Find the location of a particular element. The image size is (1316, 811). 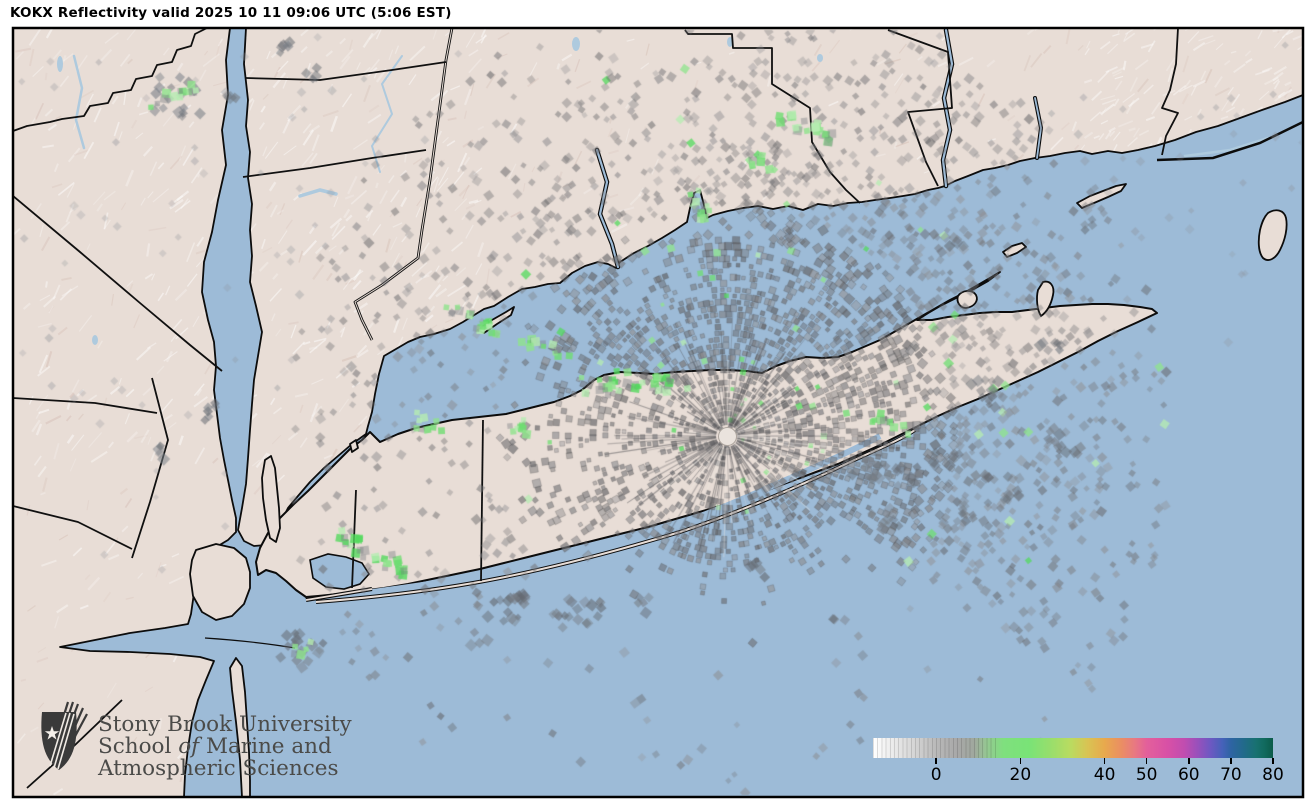

colorbar-tick-label: 80 is located at coordinates (1273, 775).